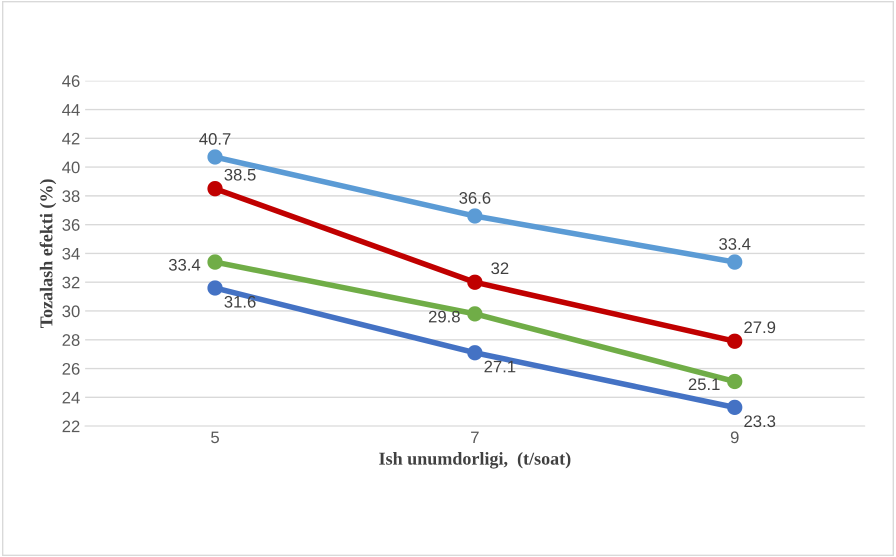 The height and width of the screenshot is (557, 896). What do you see at coordinates (71, 225) in the screenshot?
I see `y-tick-label: 36` at bounding box center [71, 225].